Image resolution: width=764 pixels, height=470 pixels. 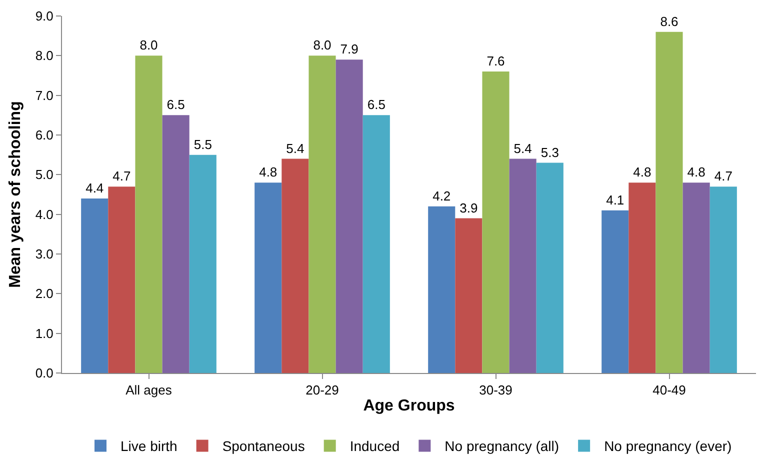 I want to click on legend-label: Live birth, so click(x=149, y=446).